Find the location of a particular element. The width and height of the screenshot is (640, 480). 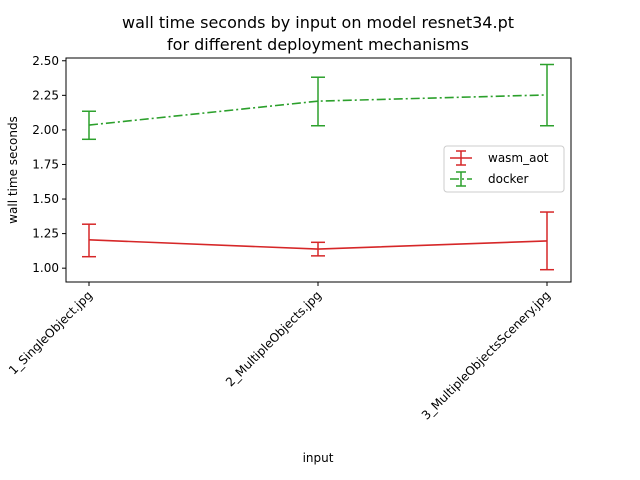

series-line is located at coordinates (318, 110).